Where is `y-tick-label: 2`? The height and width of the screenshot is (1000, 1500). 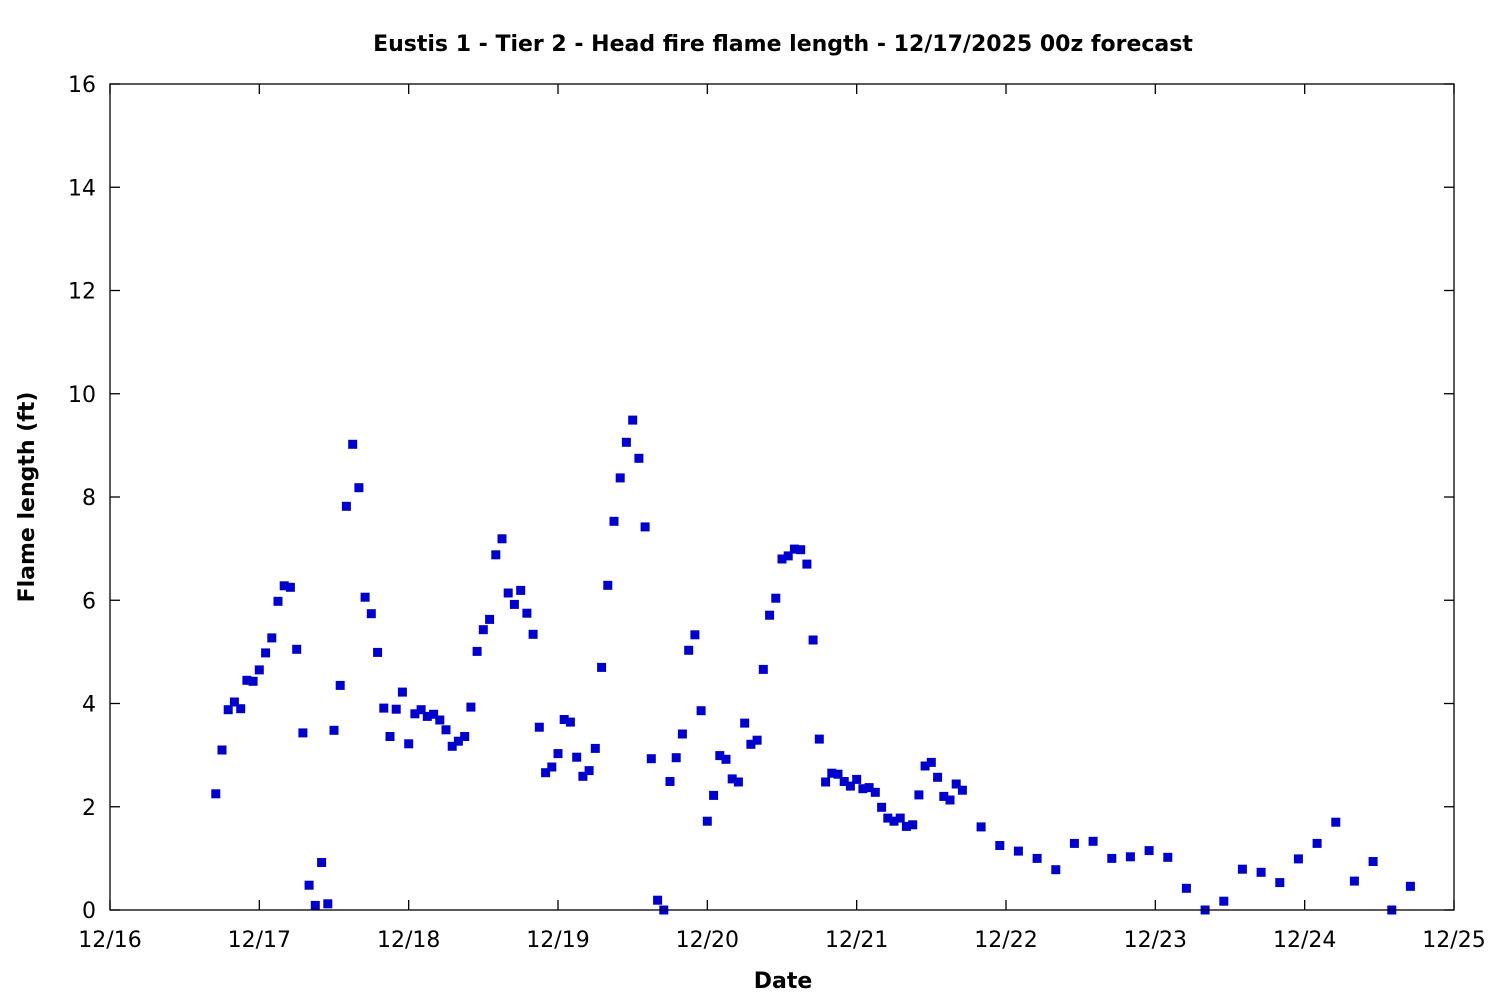
y-tick-label: 2 is located at coordinates (89, 808).